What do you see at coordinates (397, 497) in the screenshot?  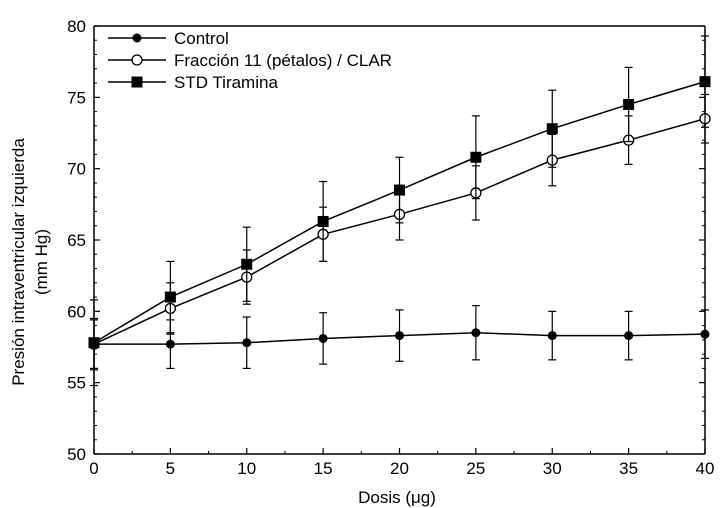 I see `x-axis-title: Dosis (μg)` at bounding box center [397, 497].